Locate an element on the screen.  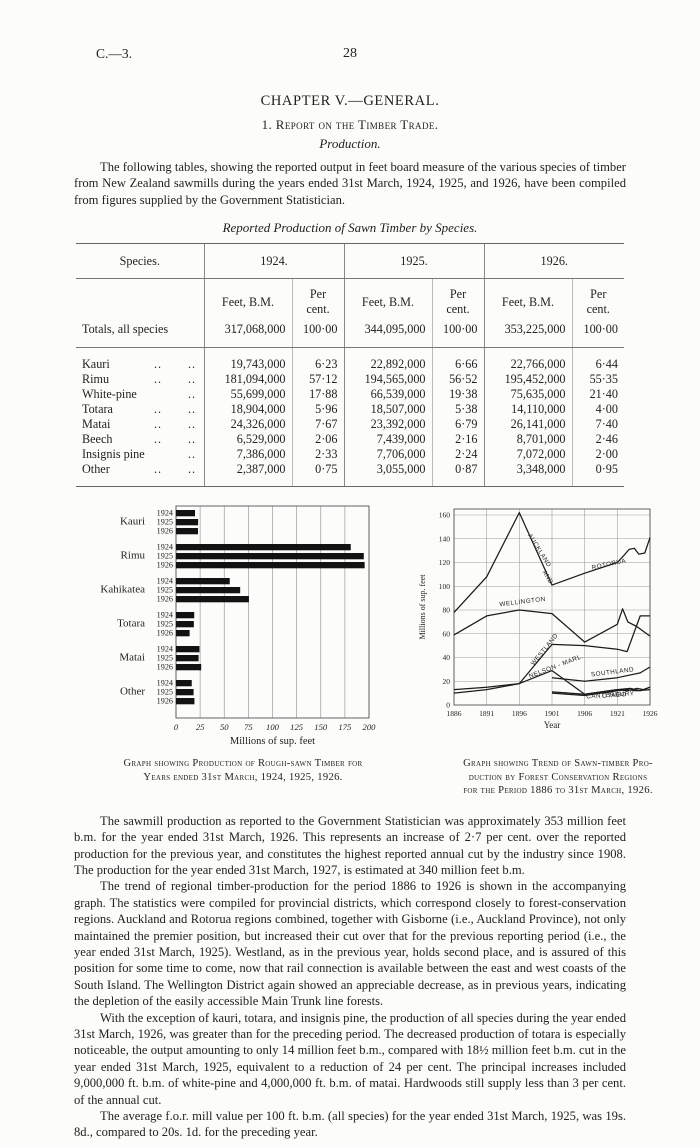
series-line-southland is located at coordinates (601, 674).